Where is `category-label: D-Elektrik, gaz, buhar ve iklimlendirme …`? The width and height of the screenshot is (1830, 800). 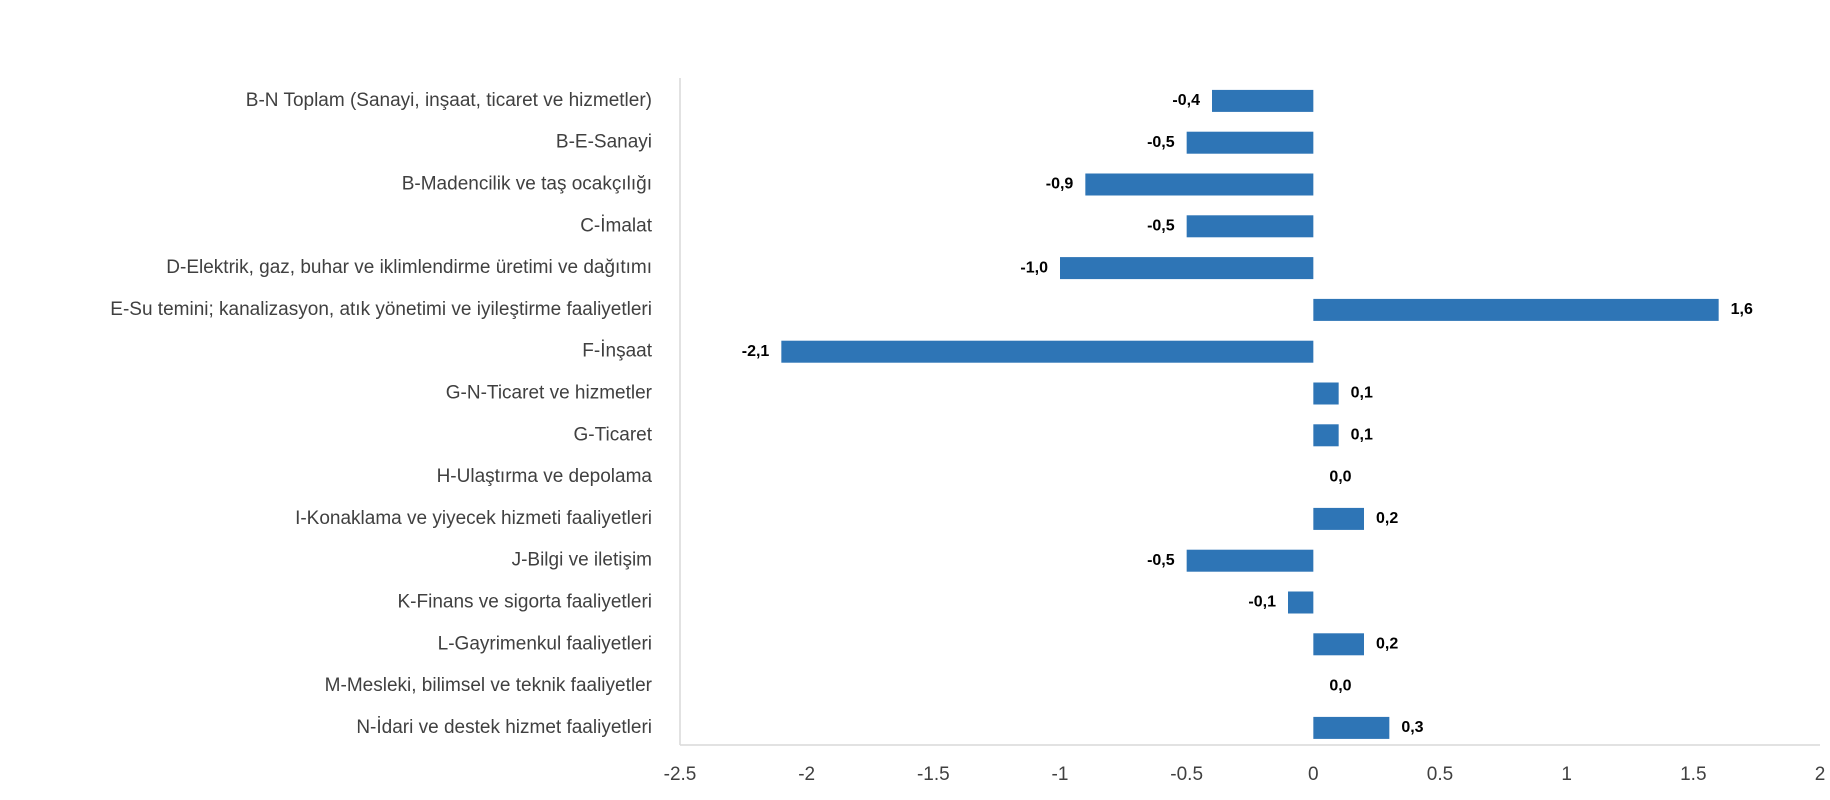 category-label: D-Elektrik, gaz, buhar ve iklimlendirme … is located at coordinates (409, 267).